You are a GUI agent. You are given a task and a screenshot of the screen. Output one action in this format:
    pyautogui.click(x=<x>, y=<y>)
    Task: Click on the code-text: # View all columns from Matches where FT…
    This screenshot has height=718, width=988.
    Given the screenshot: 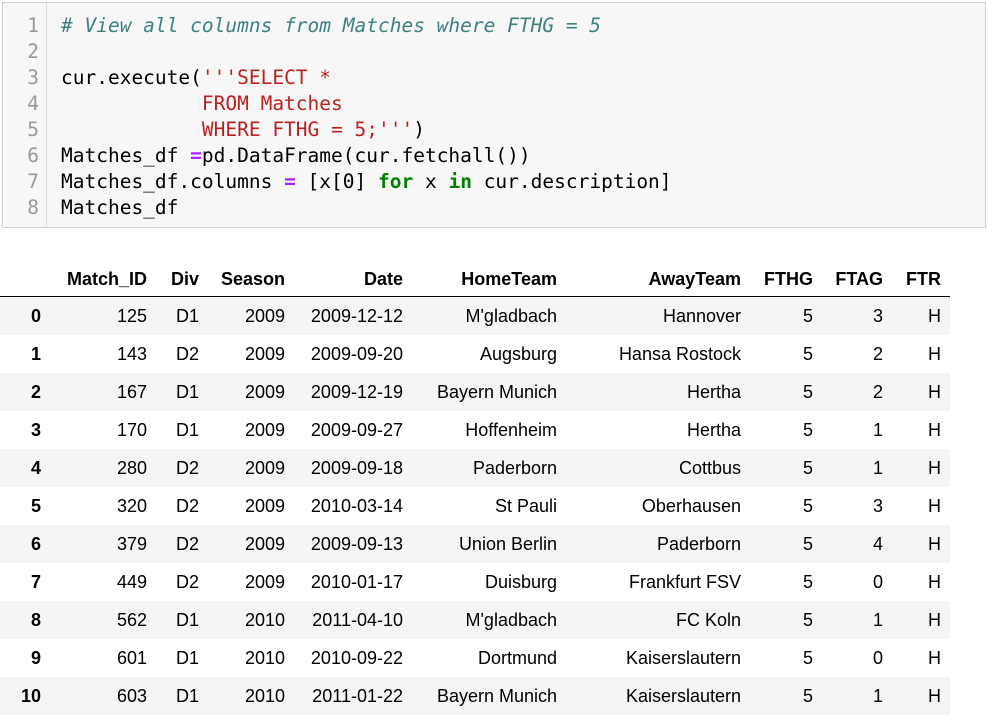 What is the action you would take?
    pyautogui.click(x=331, y=26)
    